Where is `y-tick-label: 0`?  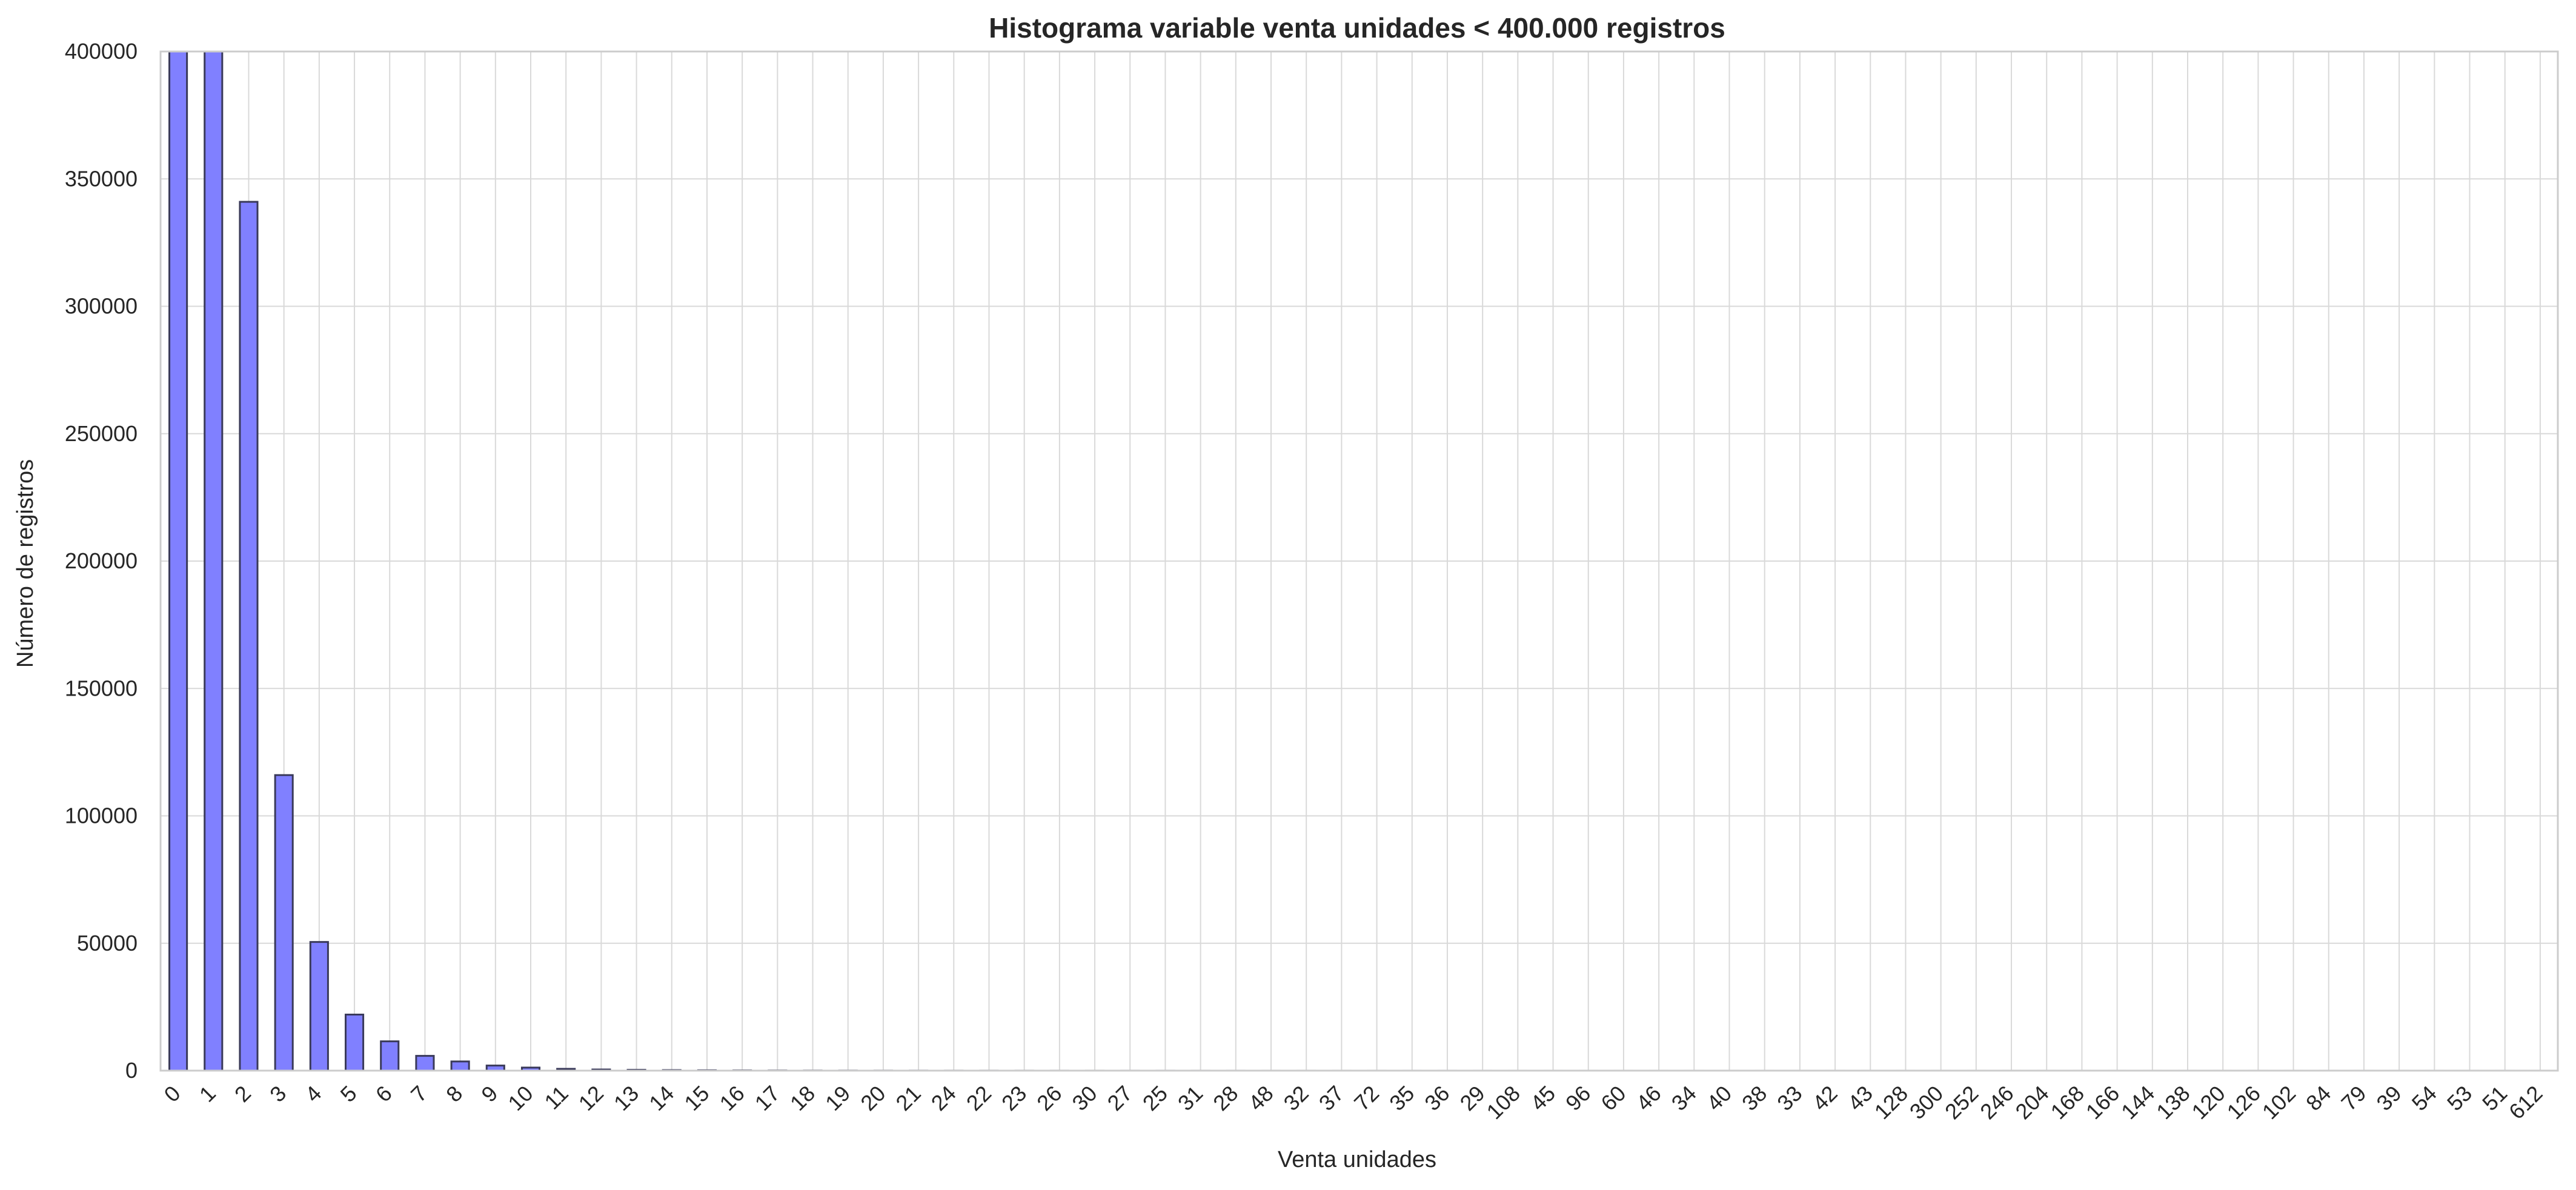 y-tick-label: 0 is located at coordinates (131, 1070).